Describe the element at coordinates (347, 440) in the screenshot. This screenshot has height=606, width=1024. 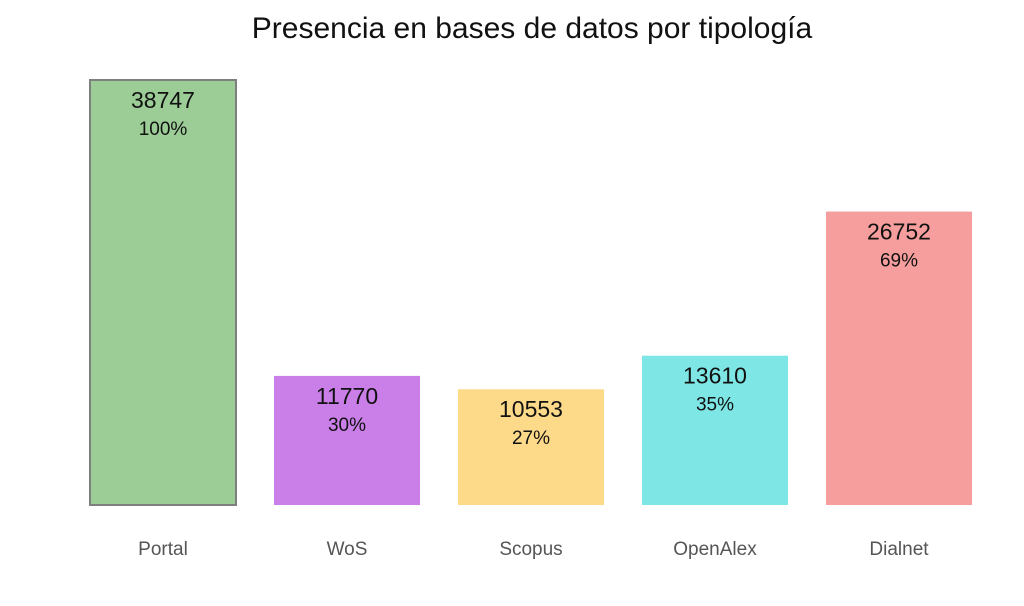
I see `bar-wos` at that location.